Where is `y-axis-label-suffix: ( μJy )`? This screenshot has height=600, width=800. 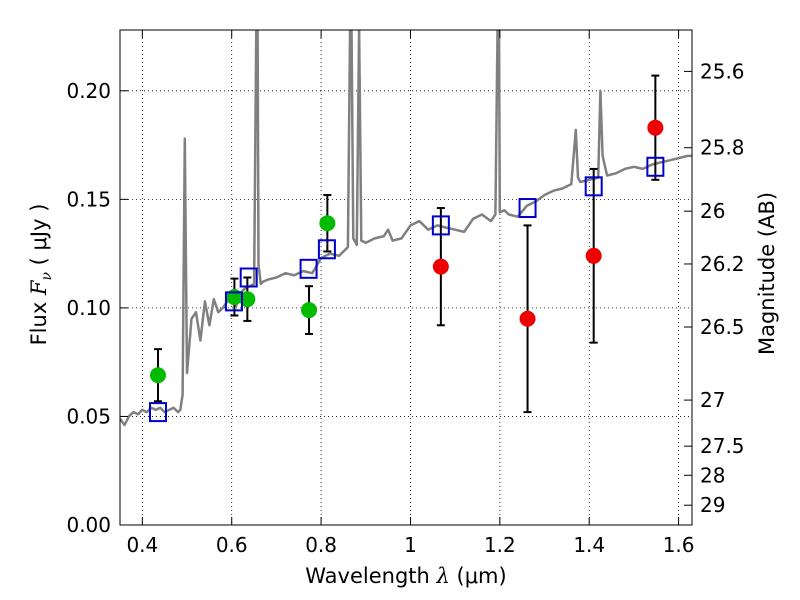
y-axis-label-suffix: ( μJy ) is located at coordinates (39, 238).